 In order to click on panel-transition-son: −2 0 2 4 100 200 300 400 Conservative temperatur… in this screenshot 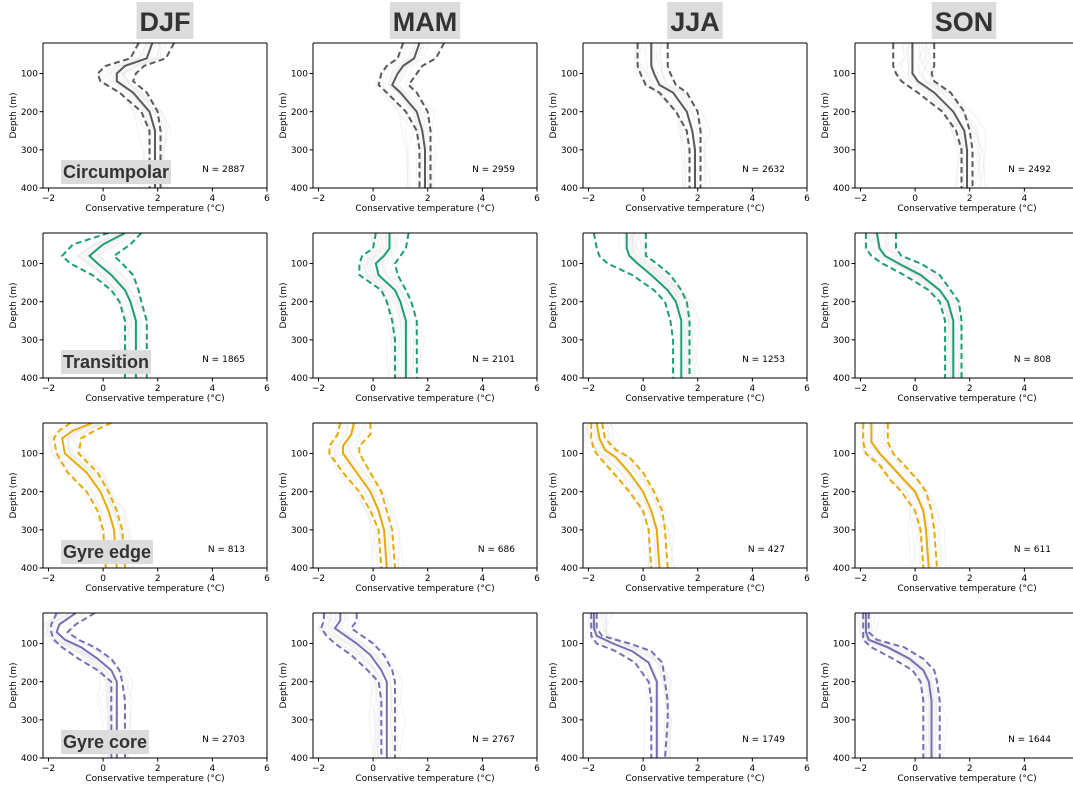, I will do `click(947, 318)`.